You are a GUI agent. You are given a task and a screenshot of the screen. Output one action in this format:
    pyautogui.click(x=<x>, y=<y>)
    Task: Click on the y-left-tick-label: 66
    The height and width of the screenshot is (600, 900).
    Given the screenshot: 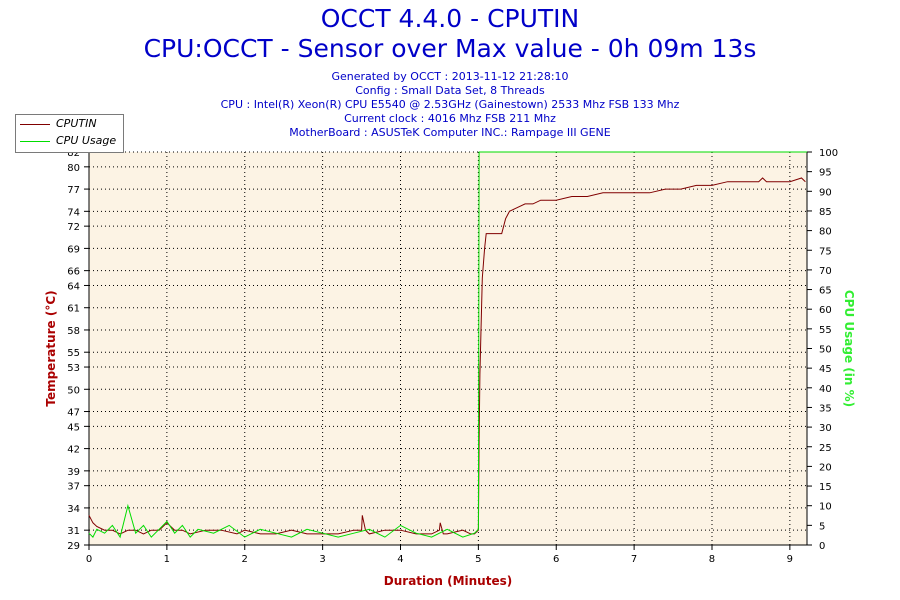 What is the action you would take?
    pyautogui.click(x=73, y=272)
    